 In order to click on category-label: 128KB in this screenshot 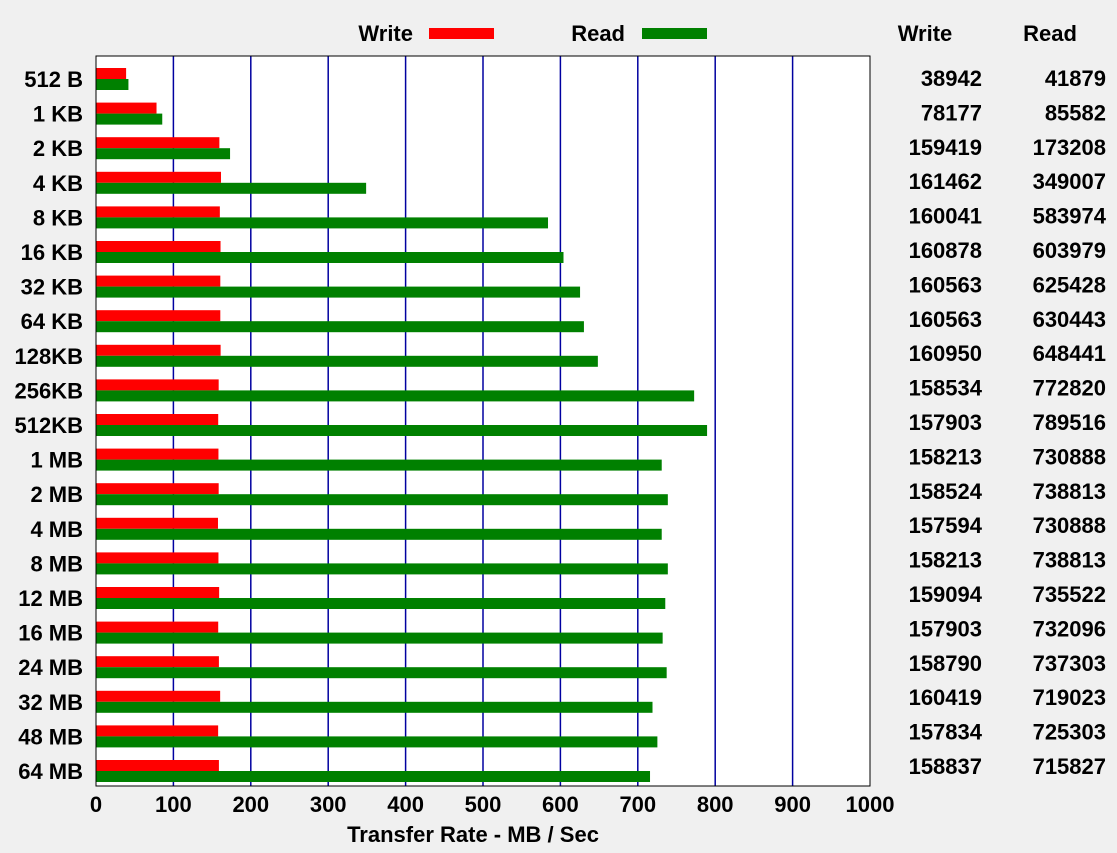, I will do `click(49, 356)`.